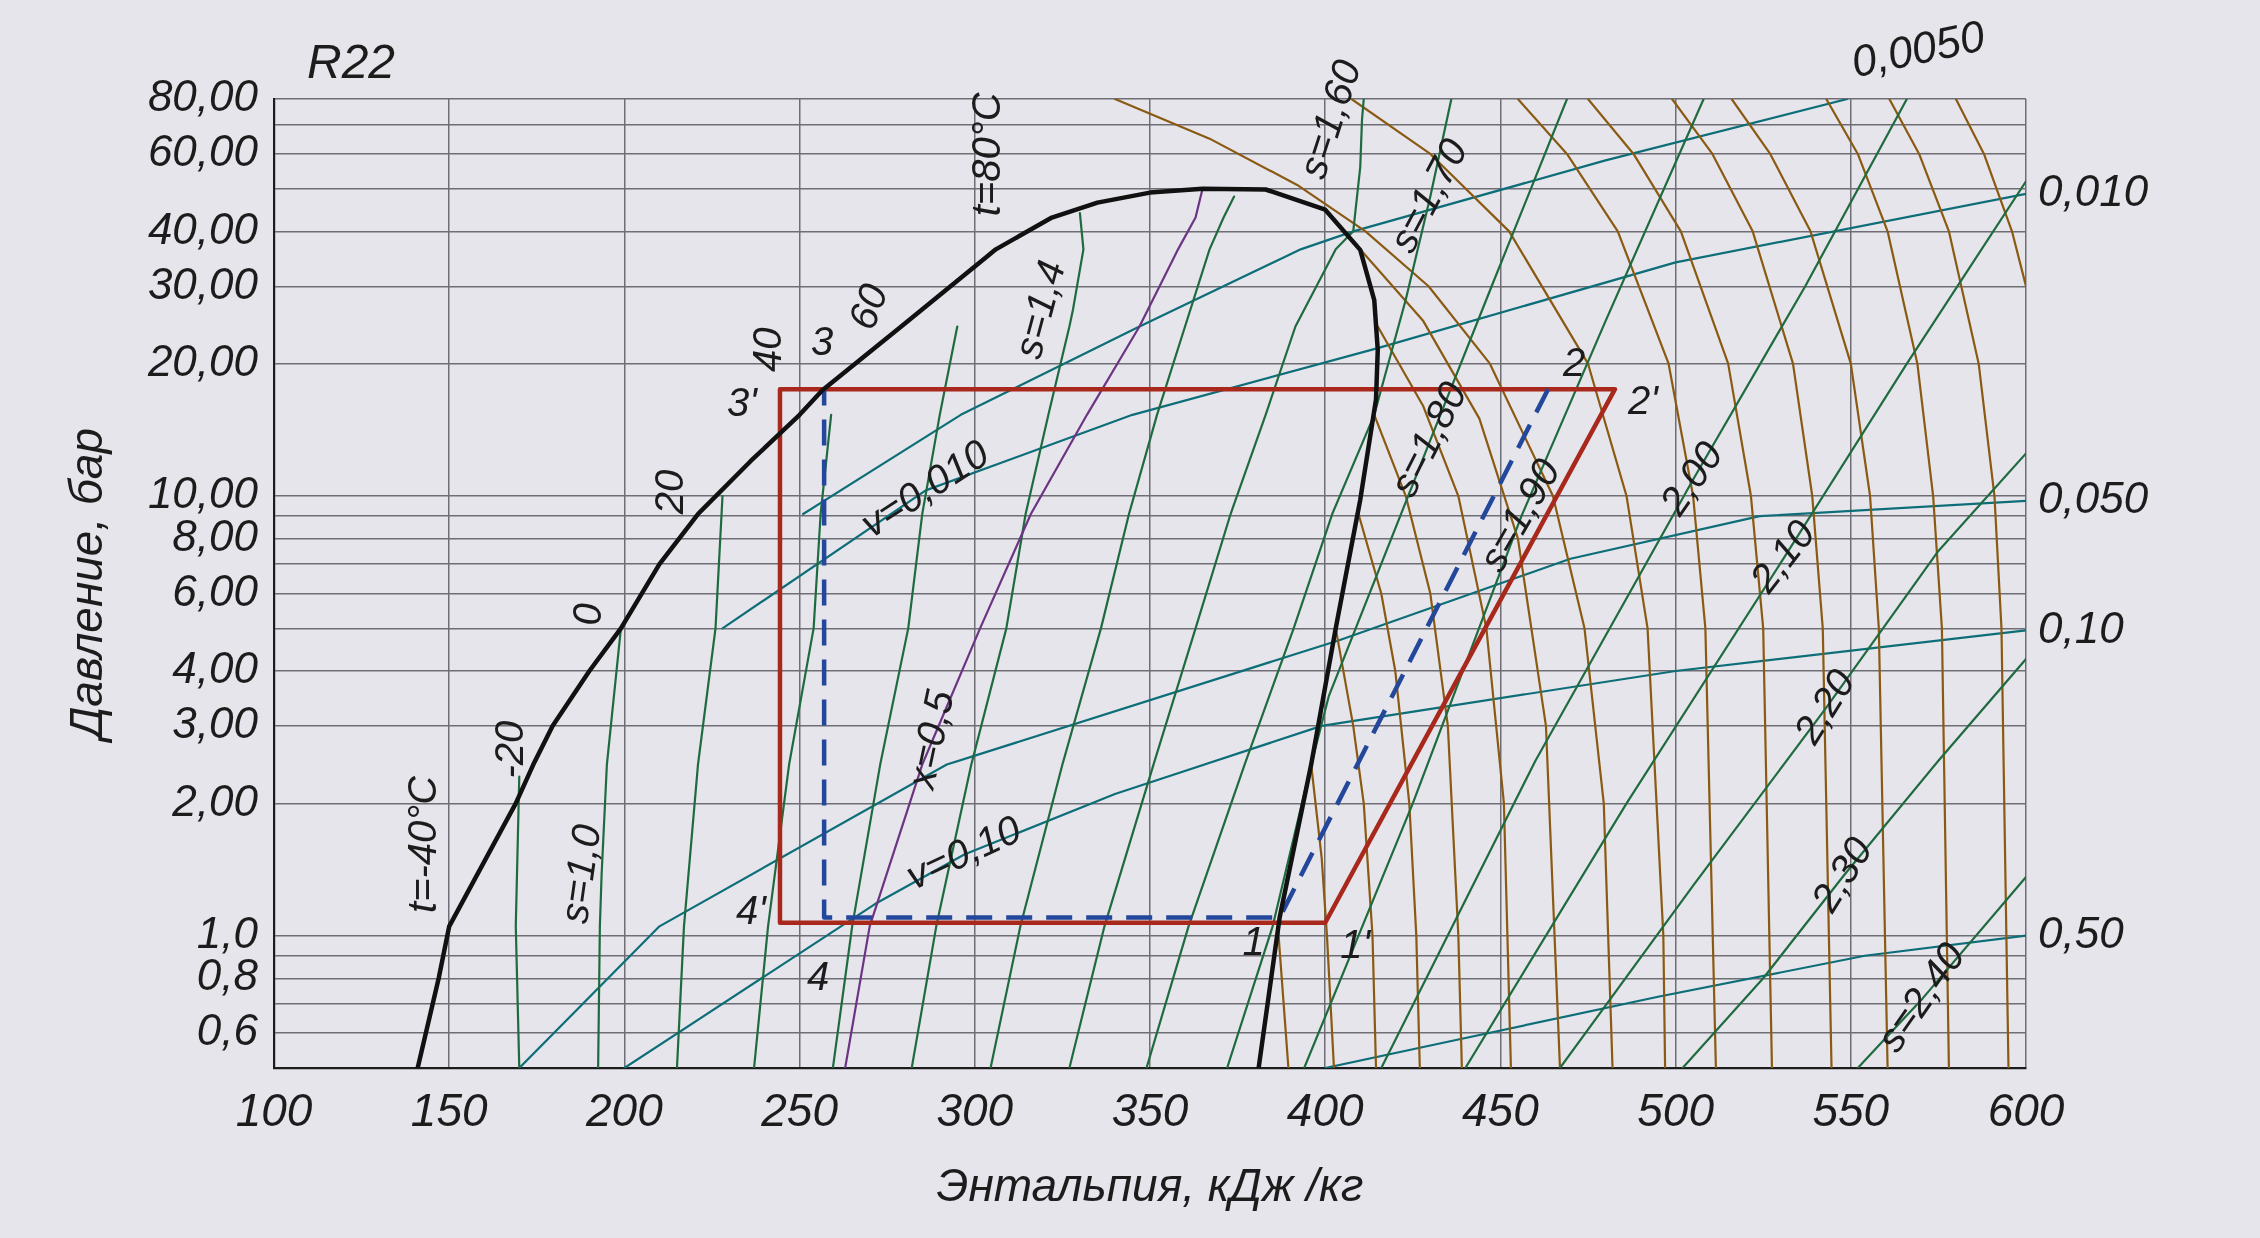 Image resolution: width=2260 pixels, height=1238 pixels. What do you see at coordinates (1150, 1185) in the screenshot?
I see `x-axis-title: Энтальпия, кДж /кг` at bounding box center [1150, 1185].